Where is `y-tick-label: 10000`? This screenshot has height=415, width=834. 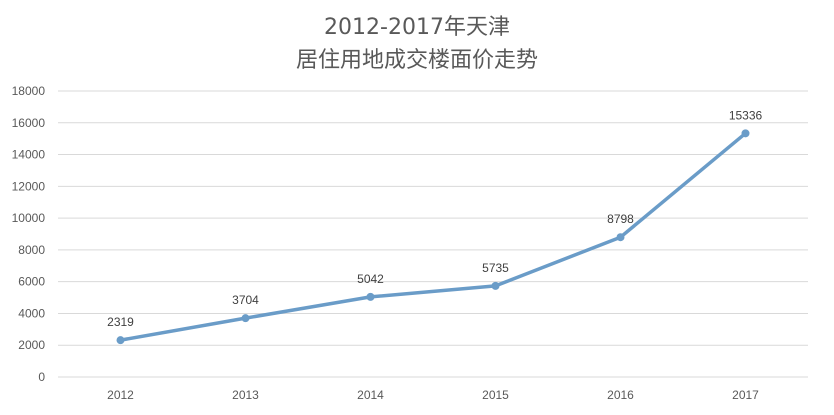
y-tick-label: 10000 is located at coordinates (29, 218).